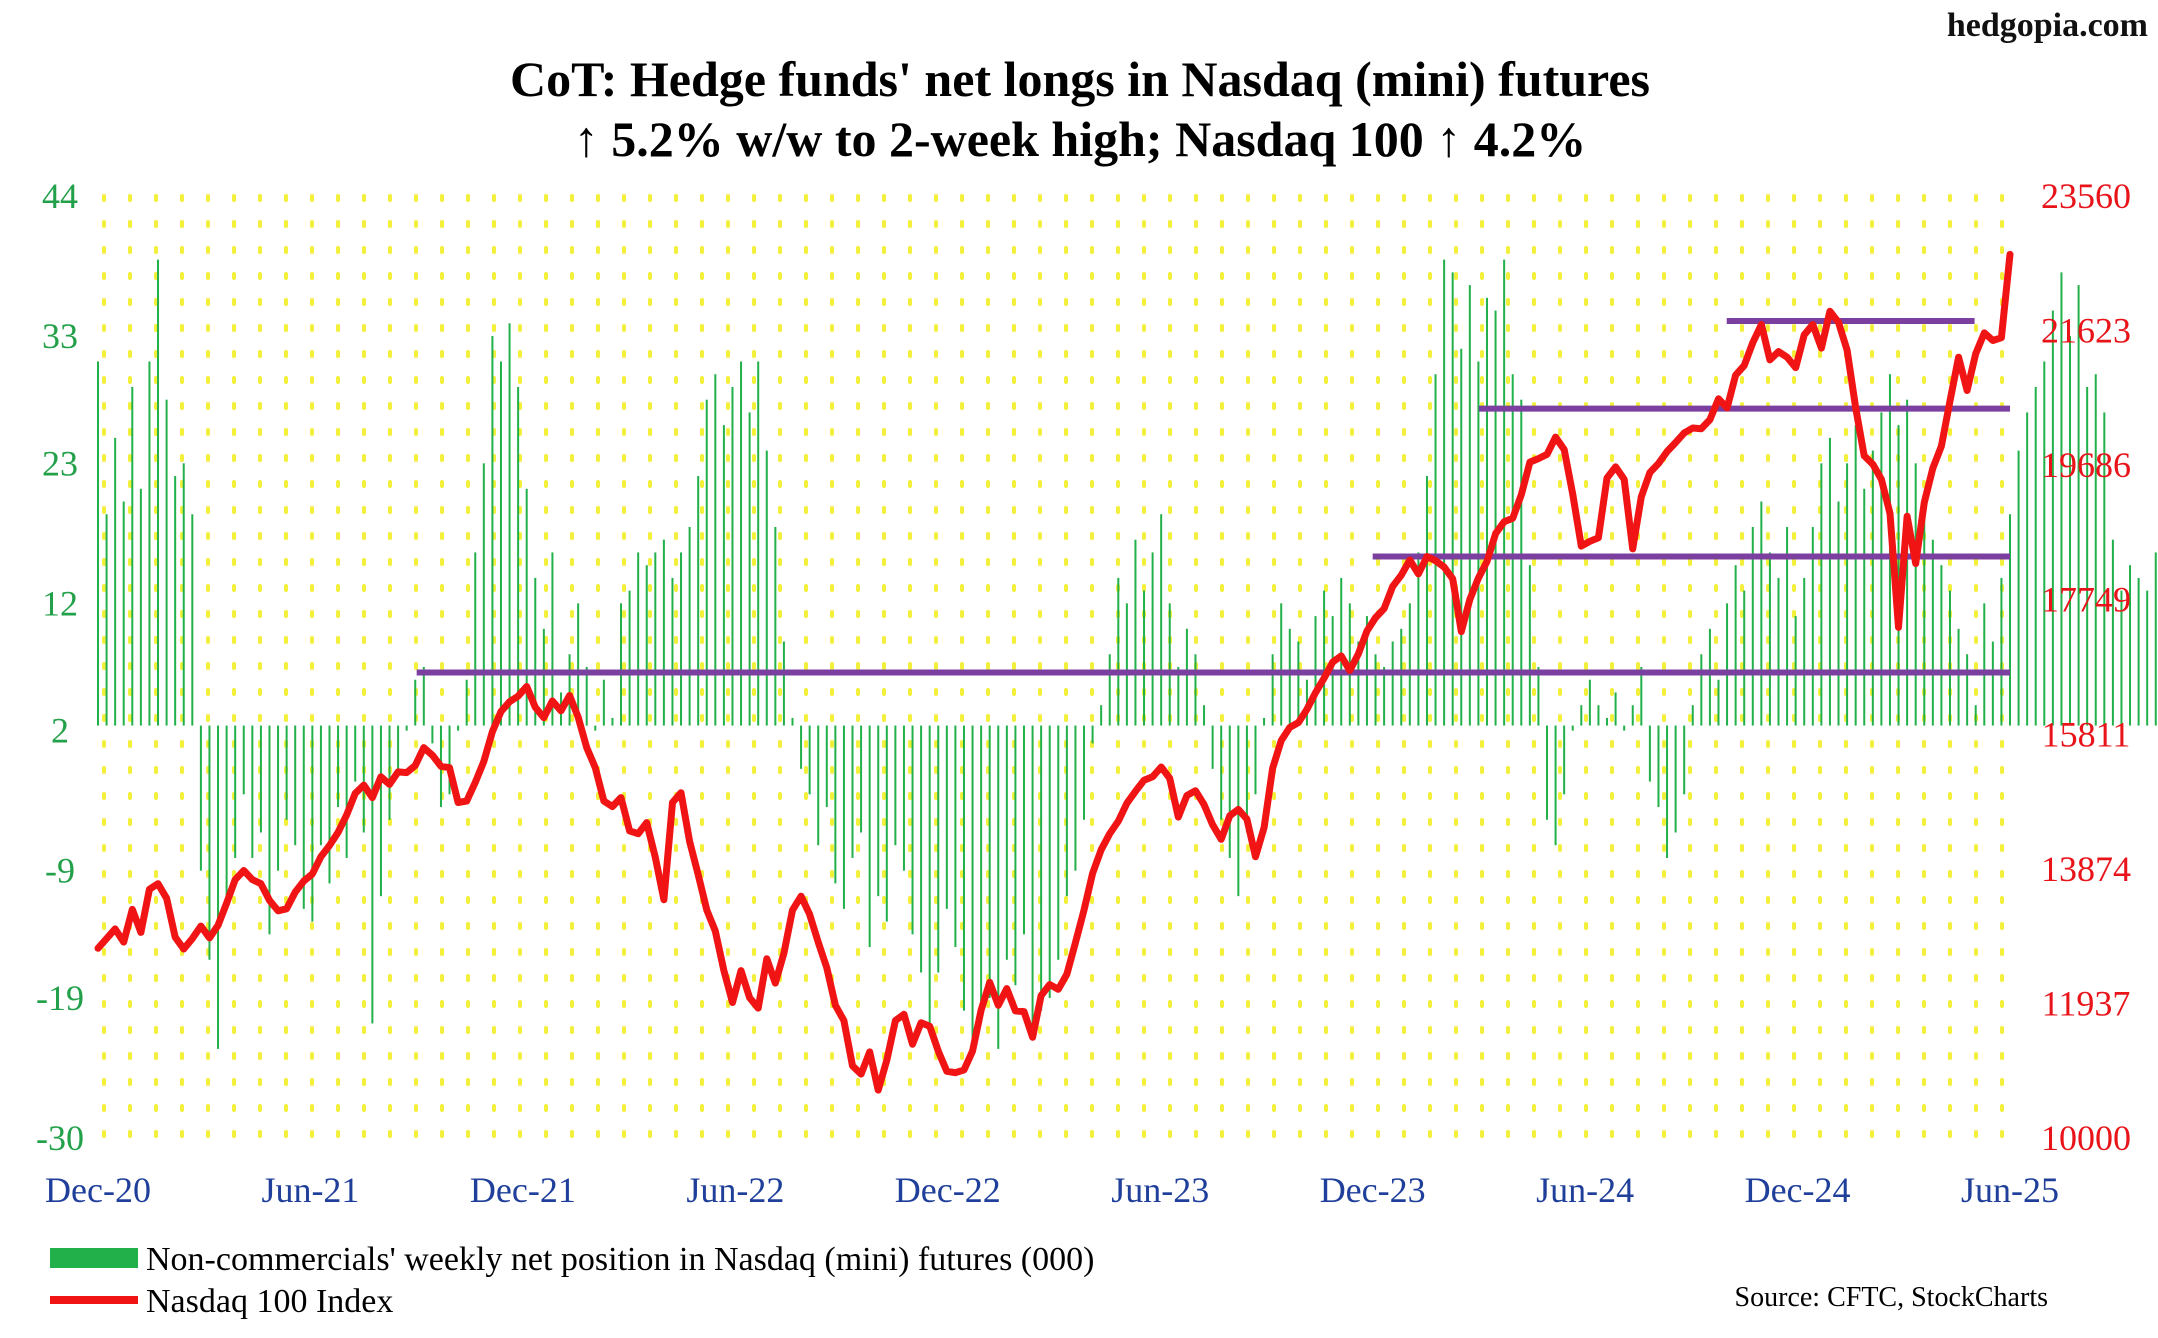  I want to click on x-axis-tick-label: Jun-24, so click(1585, 1190).